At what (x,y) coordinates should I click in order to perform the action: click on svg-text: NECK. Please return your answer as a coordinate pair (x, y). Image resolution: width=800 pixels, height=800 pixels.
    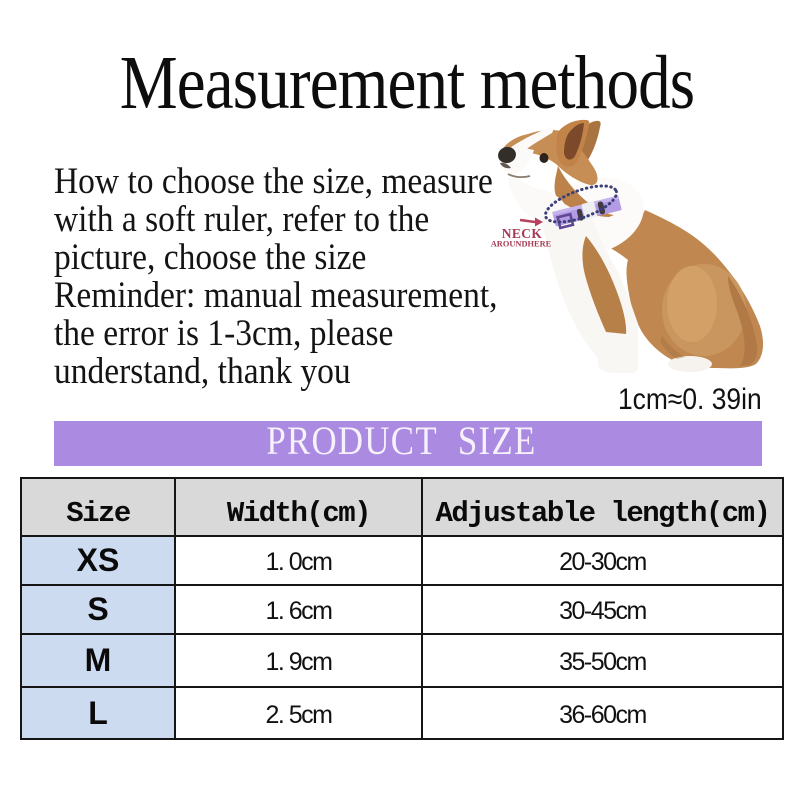
    Looking at the image, I should click on (522, 233).